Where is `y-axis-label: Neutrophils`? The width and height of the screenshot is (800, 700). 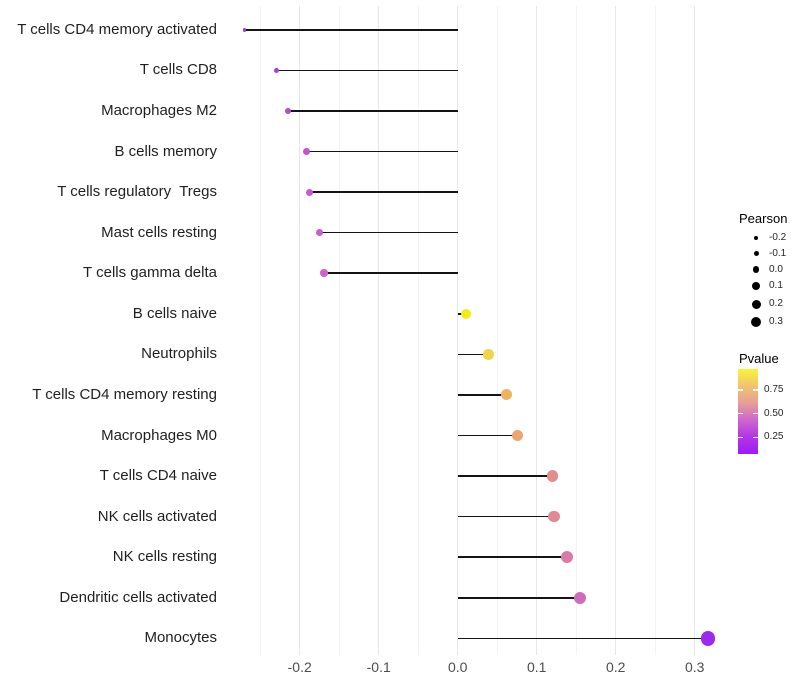
y-axis-label: Neutrophils is located at coordinates (179, 354).